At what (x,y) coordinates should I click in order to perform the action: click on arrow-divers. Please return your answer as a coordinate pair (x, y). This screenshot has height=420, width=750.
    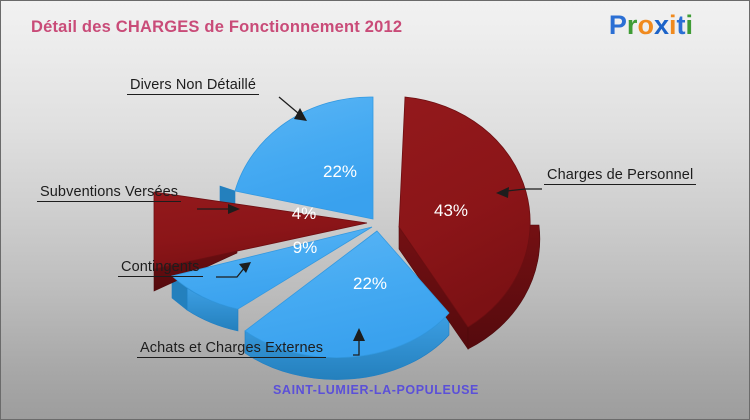
    Looking at the image, I should click on (300, 114).